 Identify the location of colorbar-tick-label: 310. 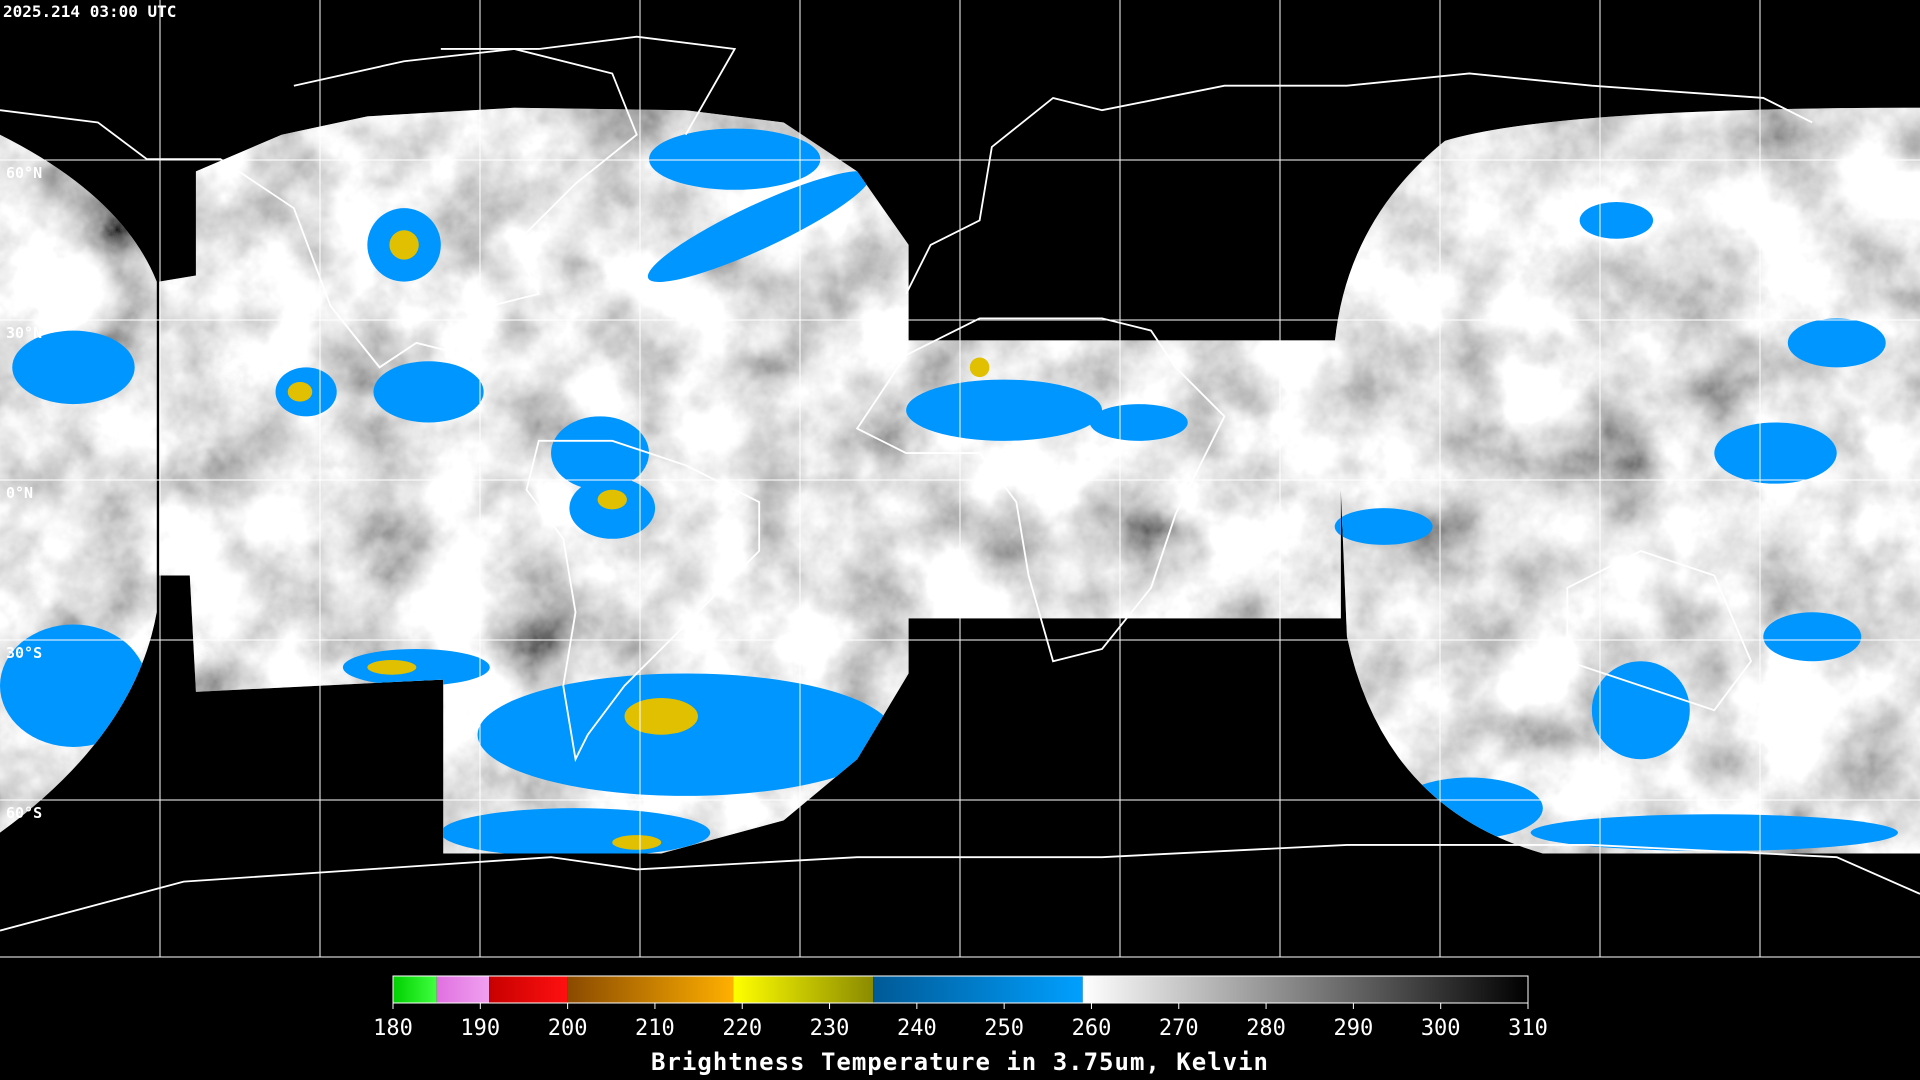
(1528, 1028).